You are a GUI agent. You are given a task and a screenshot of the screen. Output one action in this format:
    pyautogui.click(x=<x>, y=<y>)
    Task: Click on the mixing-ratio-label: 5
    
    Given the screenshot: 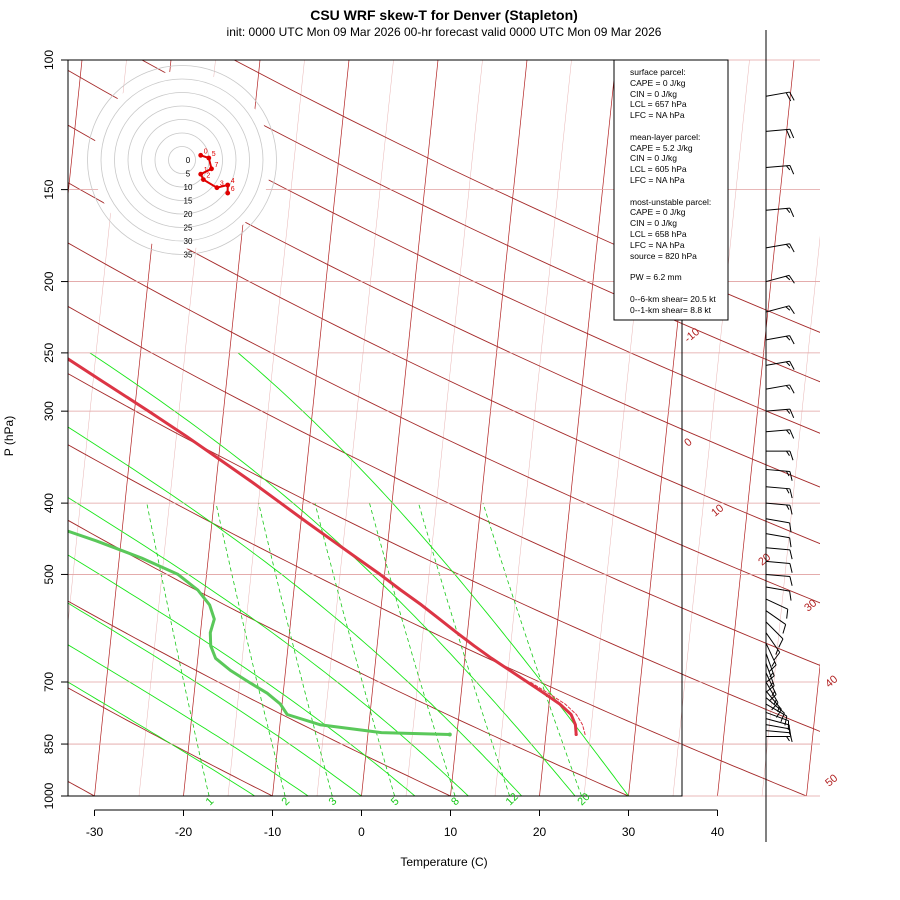 What is the action you would take?
    pyautogui.click(x=395, y=801)
    